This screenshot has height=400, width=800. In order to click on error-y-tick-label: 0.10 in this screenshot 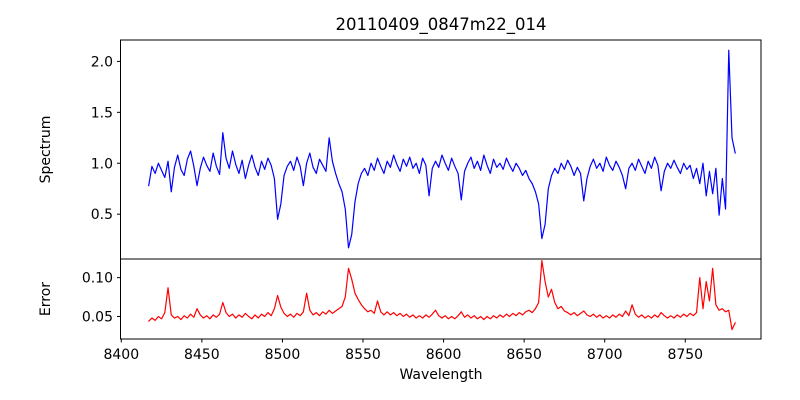, I will do `click(97, 279)`.